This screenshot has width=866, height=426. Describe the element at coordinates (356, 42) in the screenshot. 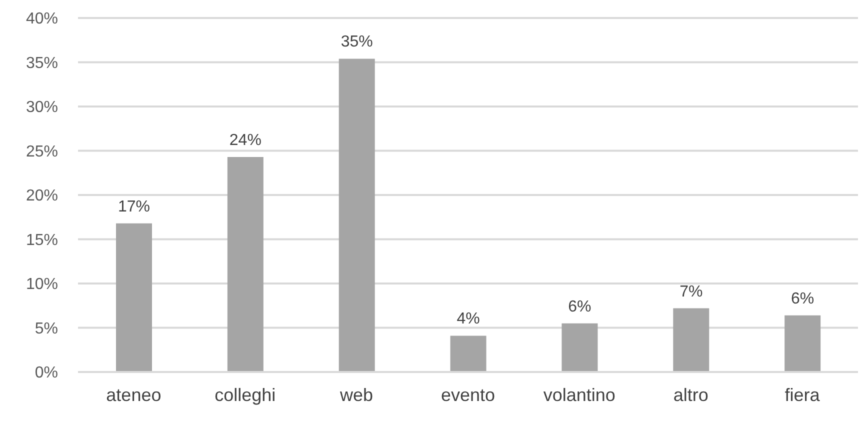

I see `data-label: 35%` at that location.